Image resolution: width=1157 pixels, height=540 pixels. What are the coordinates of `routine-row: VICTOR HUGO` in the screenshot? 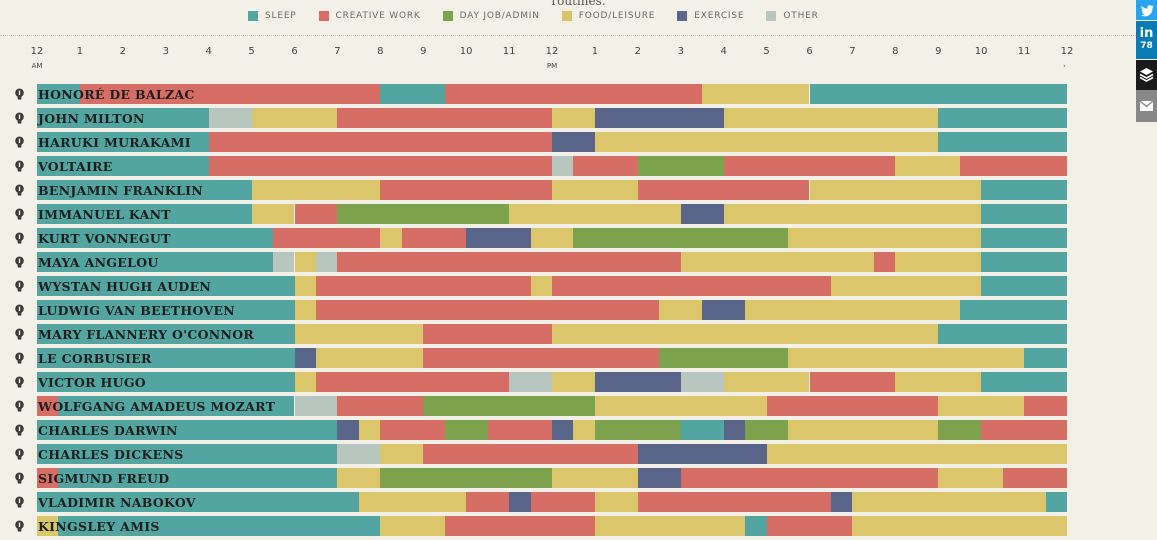 It's located at (550, 382).